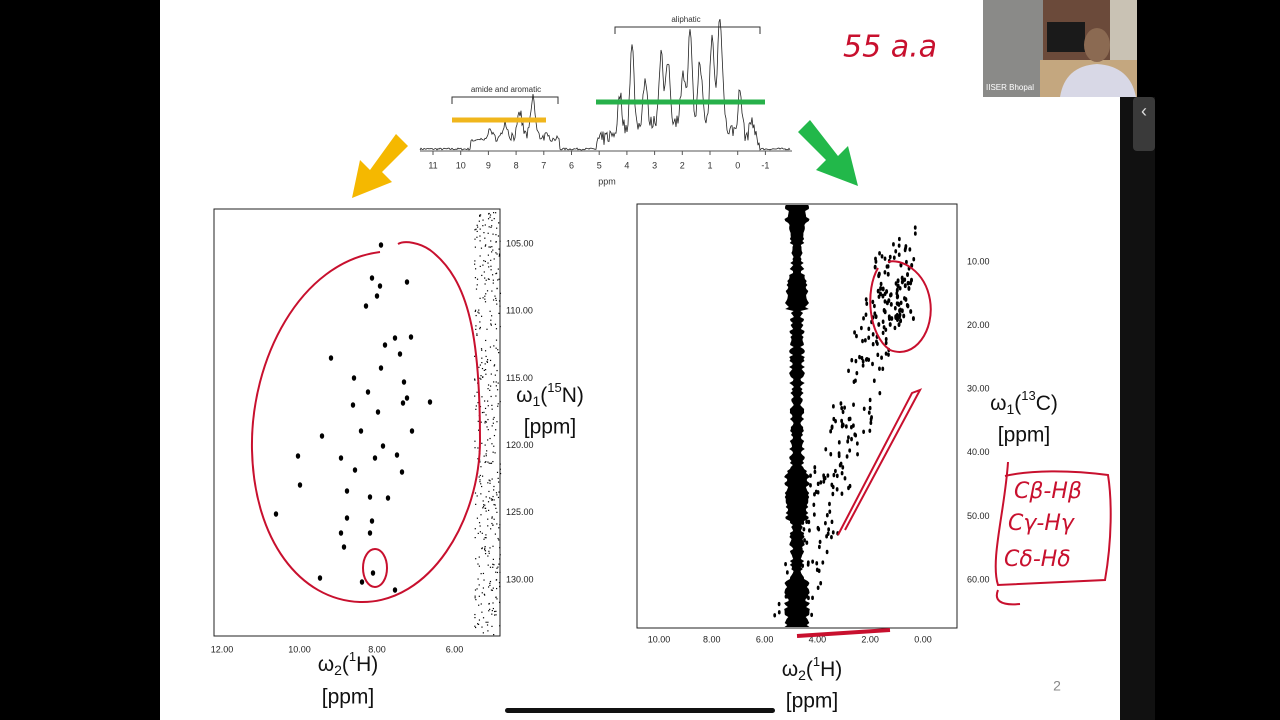 Image resolution: width=1280 pixels, height=720 pixels. Describe the element at coordinates (1144, 124) in the screenshot. I see `collapse-button` at that location.